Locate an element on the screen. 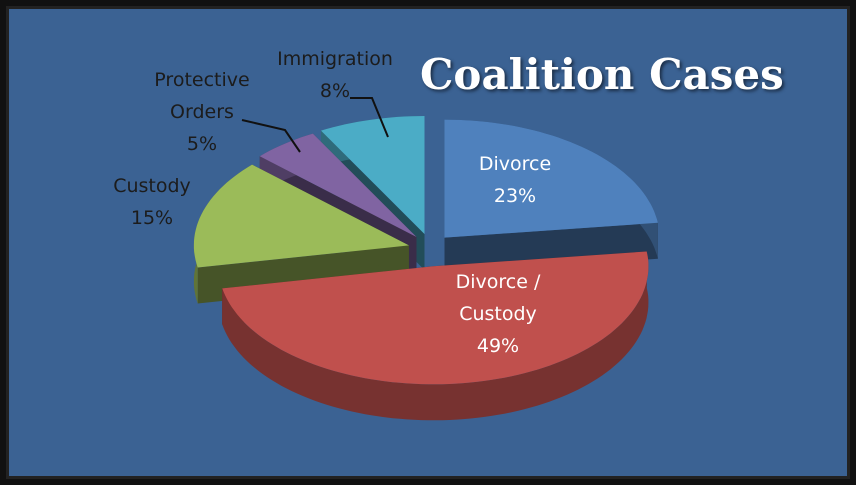 Image resolution: width=856 pixels, height=485 pixels. chart-title: Coalition Cases is located at coordinates (602, 74).